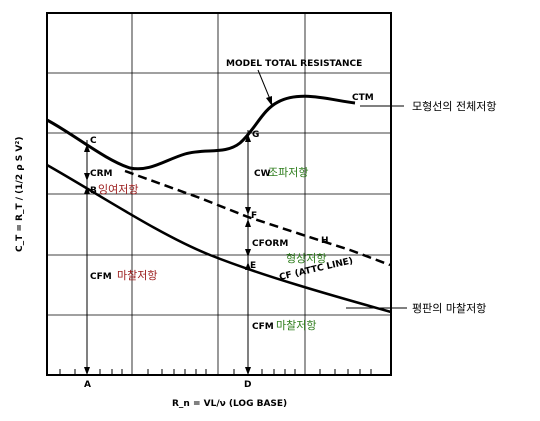 The height and width of the screenshot is (421, 540). What do you see at coordinates (93, 191) in the screenshot?
I see `point-b: B` at bounding box center [93, 191].